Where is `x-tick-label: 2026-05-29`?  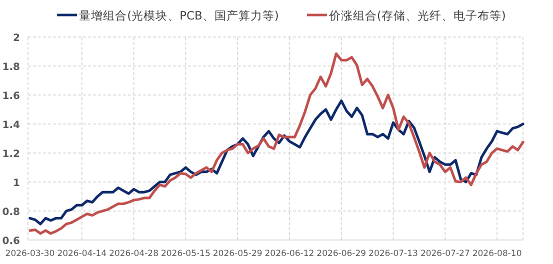
x-tick-label: 2026-05-29 is located at coordinates (237, 254).